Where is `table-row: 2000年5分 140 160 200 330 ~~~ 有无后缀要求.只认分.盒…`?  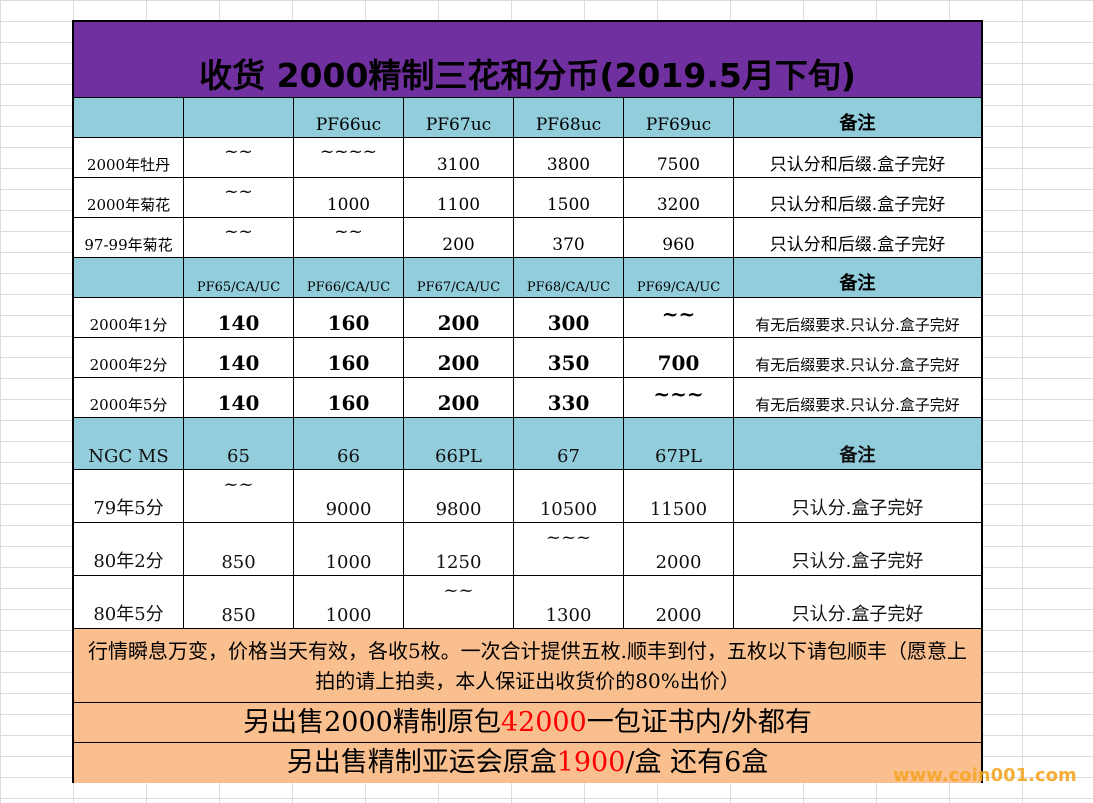
table-row: 2000年5分 140 160 200 330 ~~~ 有无后缀要求.只认分.盒… is located at coordinates (527, 398).